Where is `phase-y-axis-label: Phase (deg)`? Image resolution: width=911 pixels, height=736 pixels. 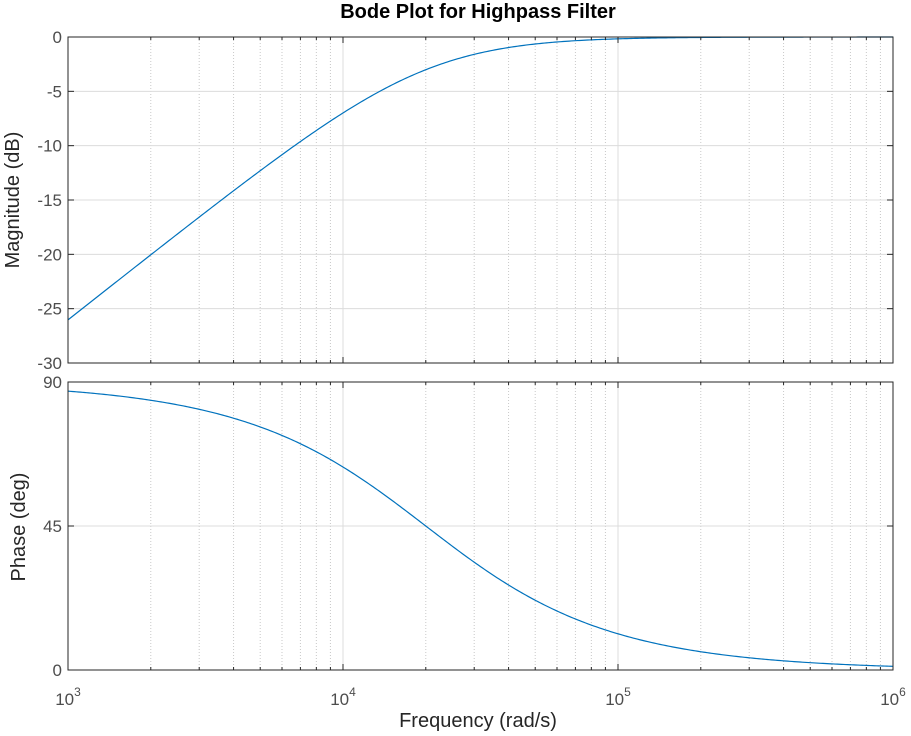
phase-y-axis-label: Phase (deg) is located at coordinates (19, 527).